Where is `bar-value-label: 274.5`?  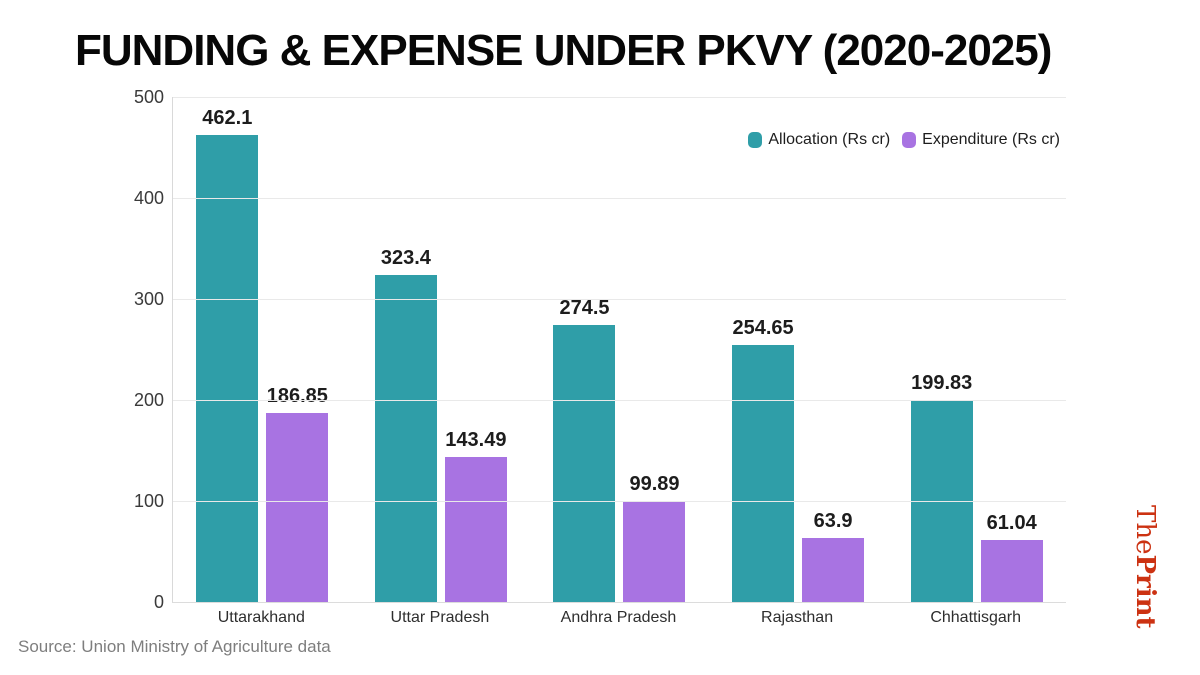 bar-value-label: 274.5 is located at coordinates (584, 307).